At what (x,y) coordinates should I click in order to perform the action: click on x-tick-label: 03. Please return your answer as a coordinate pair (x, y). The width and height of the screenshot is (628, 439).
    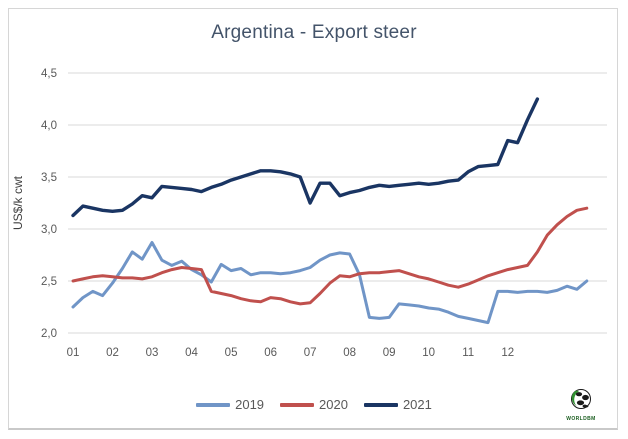
    Looking at the image, I should click on (152, 353).